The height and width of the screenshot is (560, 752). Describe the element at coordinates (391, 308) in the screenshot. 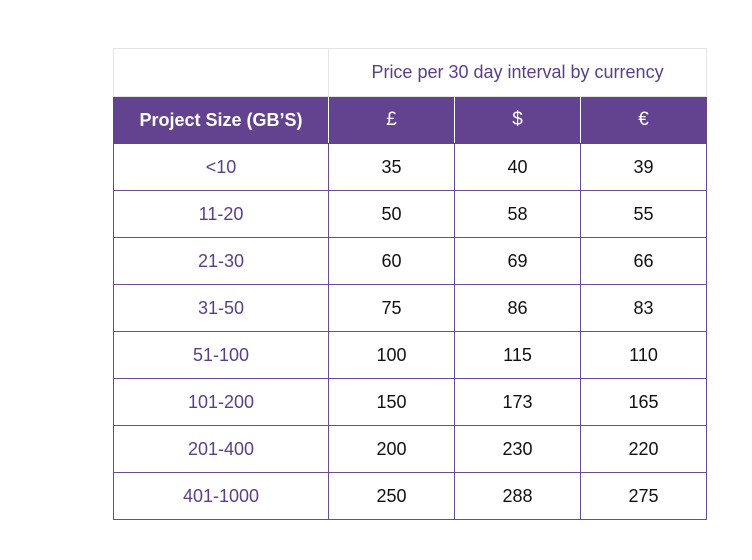

I see `price-gbp-cell: 75` at that location.